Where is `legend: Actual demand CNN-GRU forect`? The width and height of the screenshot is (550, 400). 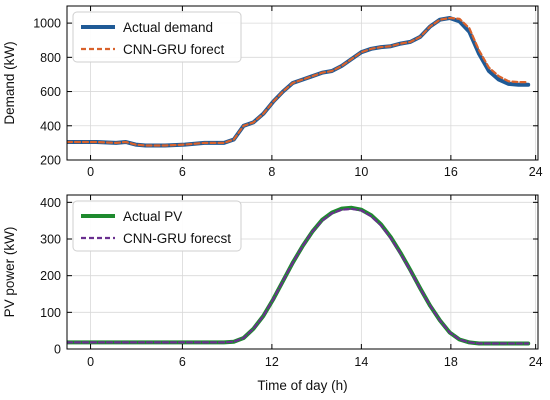
legend: Actual demand CNN-GRU forect is located at coordinates (157, 37).